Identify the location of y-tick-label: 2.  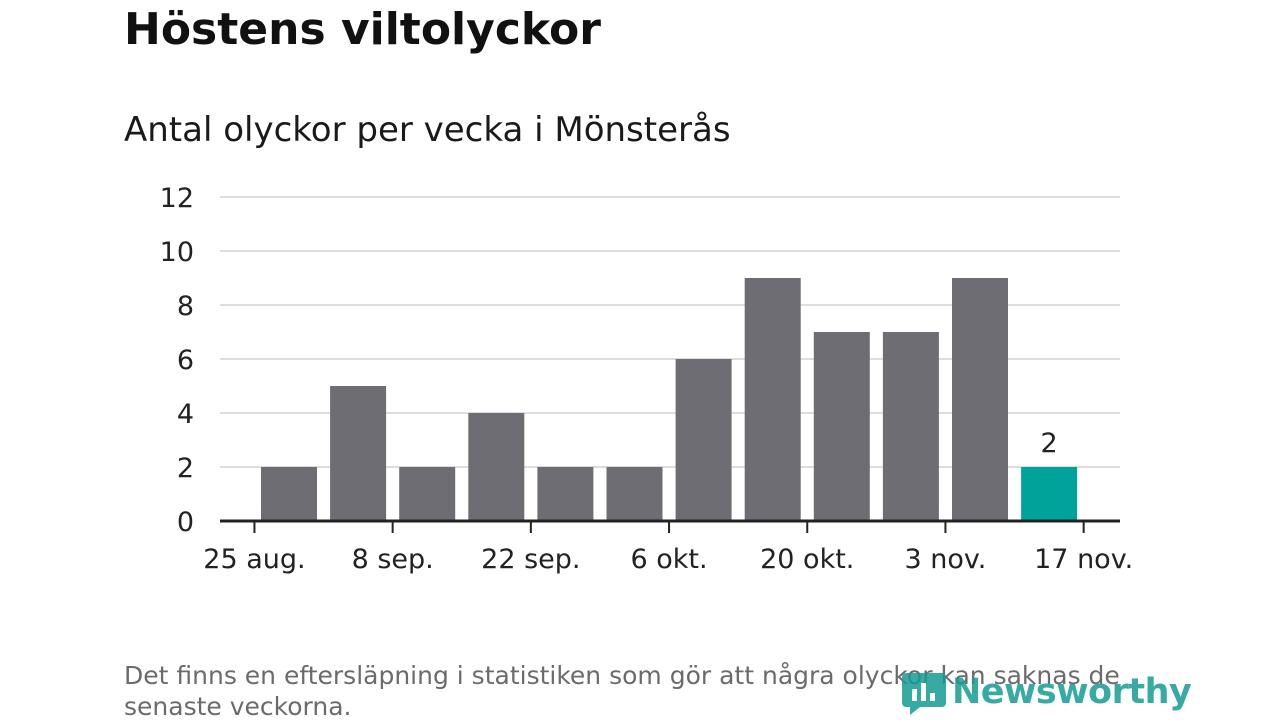
(185, 468).